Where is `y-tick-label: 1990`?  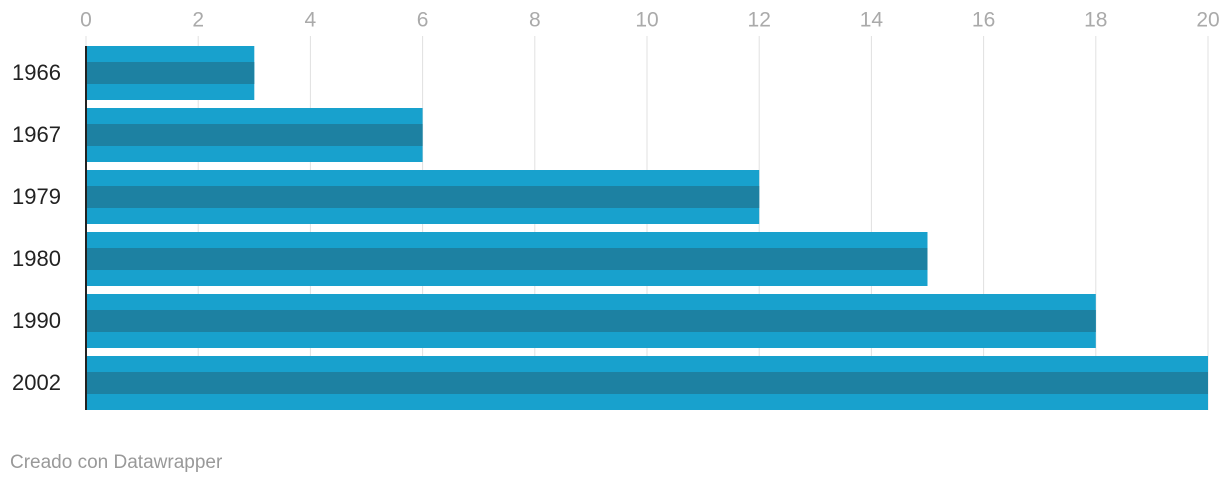
y-tick-label: 1990 is located at coordinates (36, 320).